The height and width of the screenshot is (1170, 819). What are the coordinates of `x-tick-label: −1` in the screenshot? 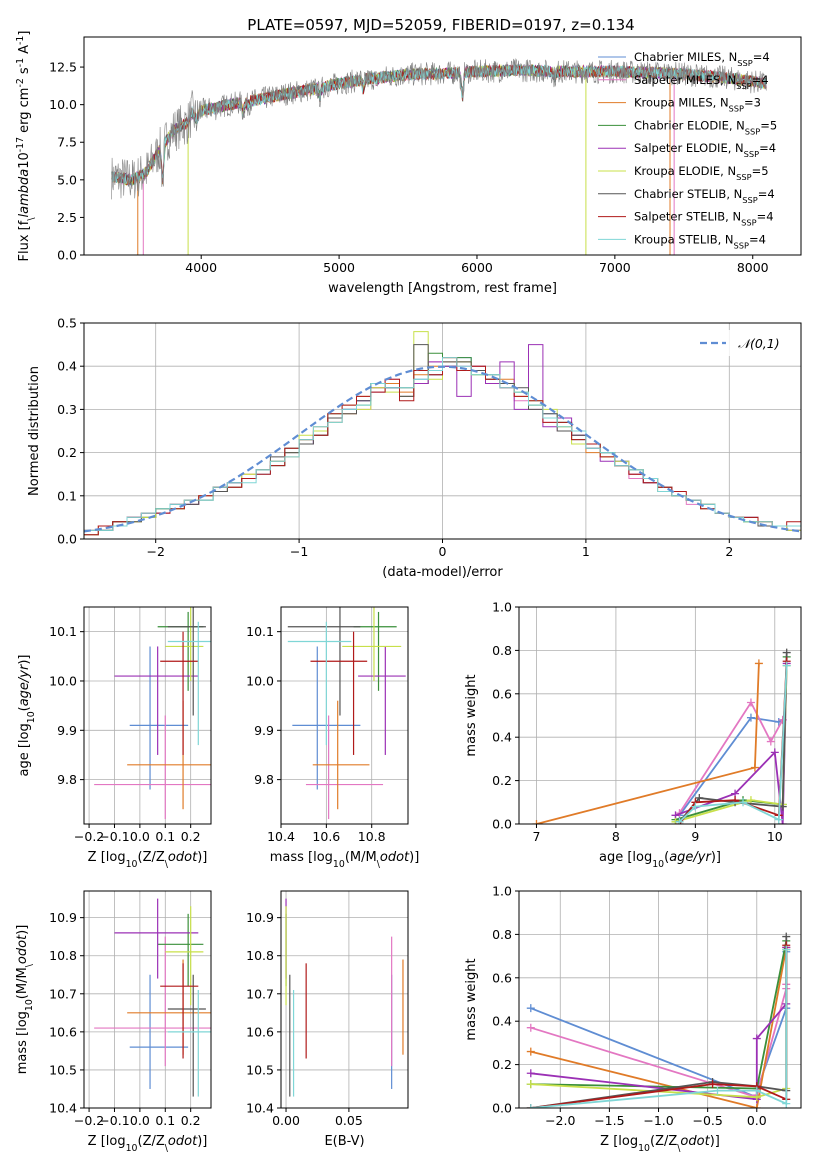 It's located at (299, 551).